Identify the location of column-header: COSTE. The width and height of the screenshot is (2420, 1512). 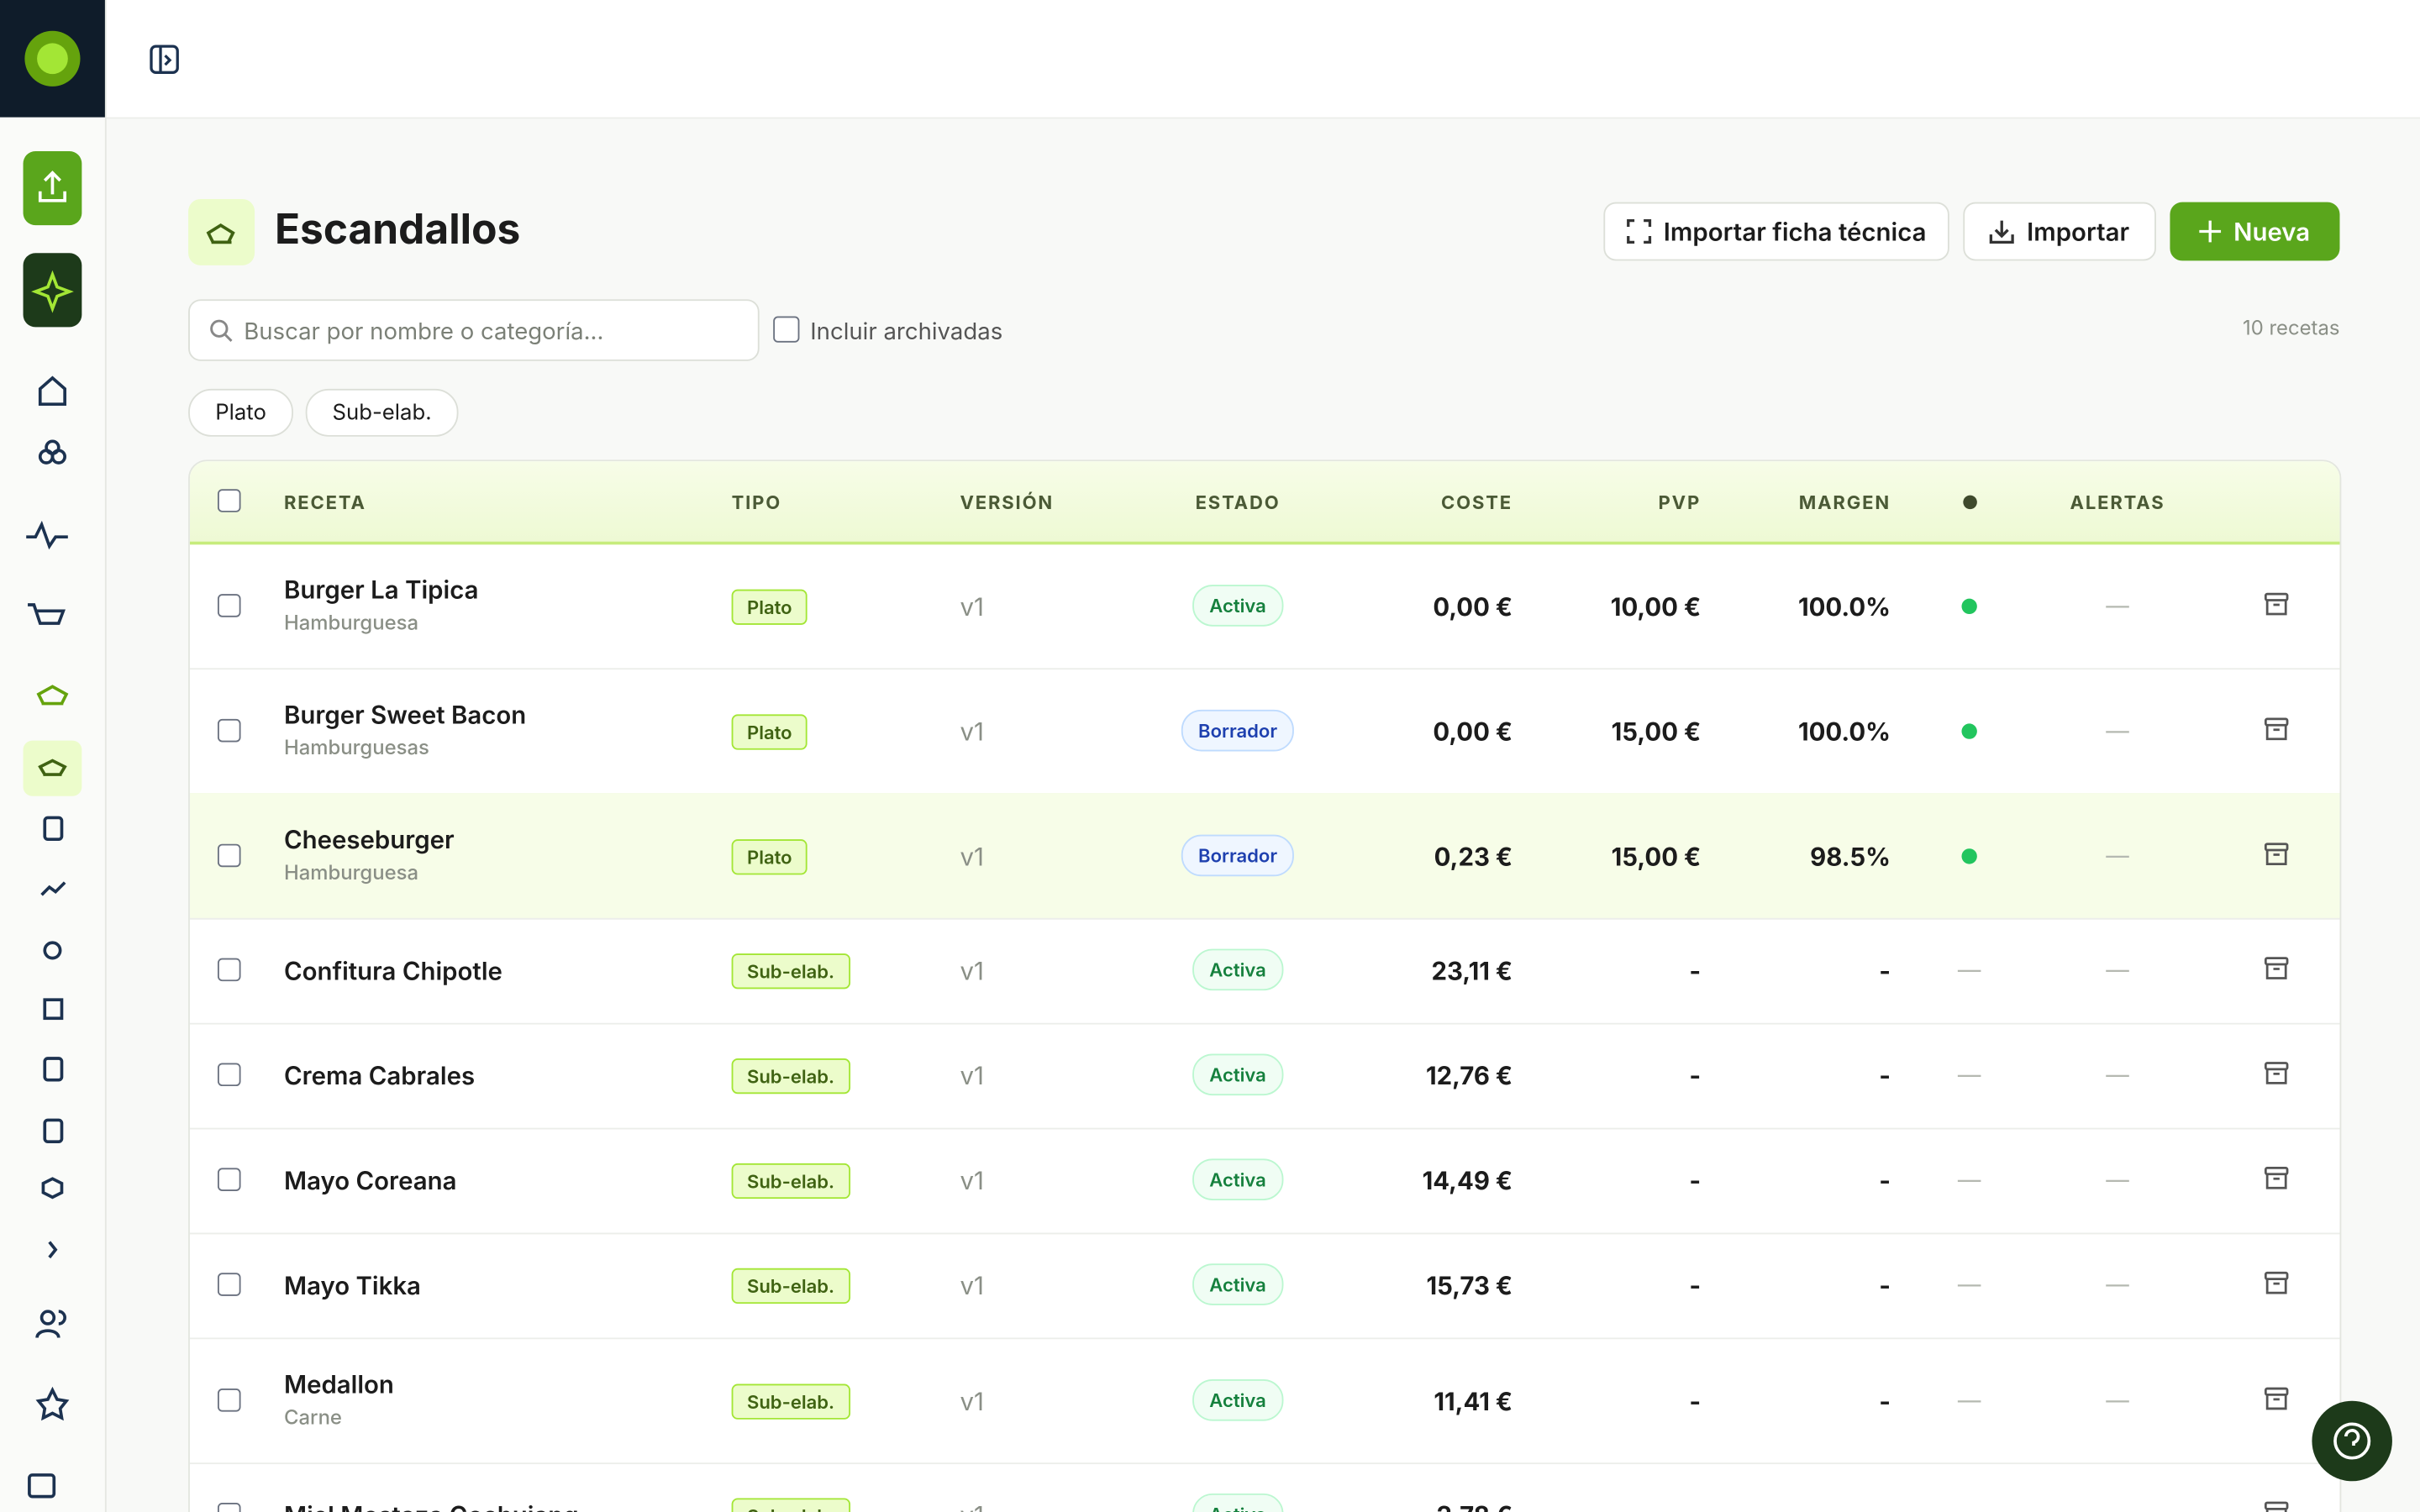
(1476, 502).